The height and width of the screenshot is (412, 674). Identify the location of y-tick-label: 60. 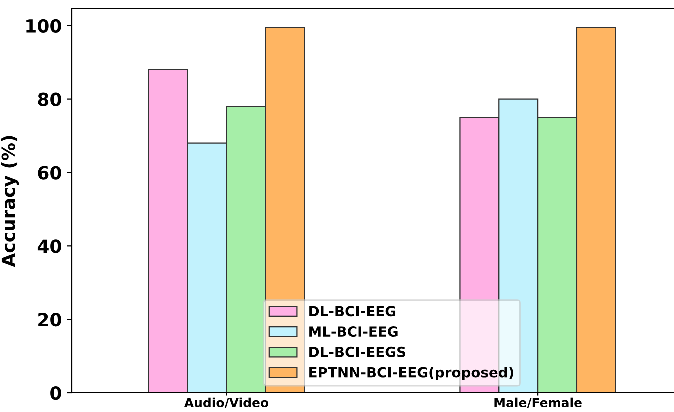
(50, 173).